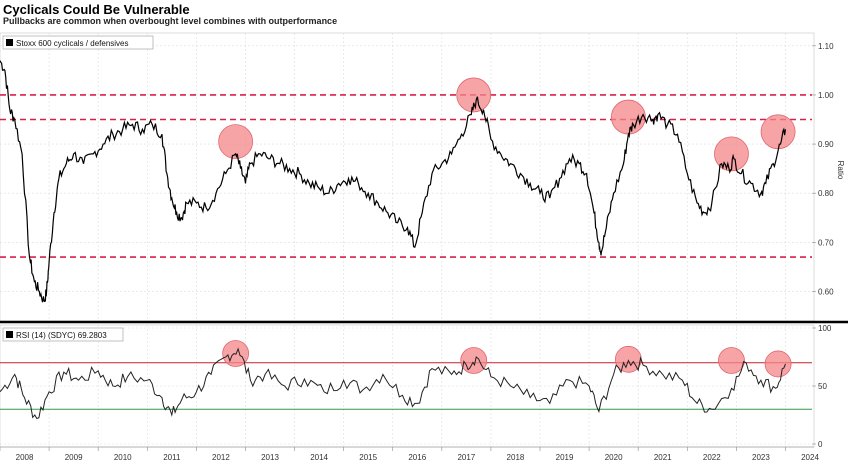 The image size is (848, 463). Describe the element at coordinates (810, 457) in the screenshot. I see `x-tick-label: 2024` at that location.